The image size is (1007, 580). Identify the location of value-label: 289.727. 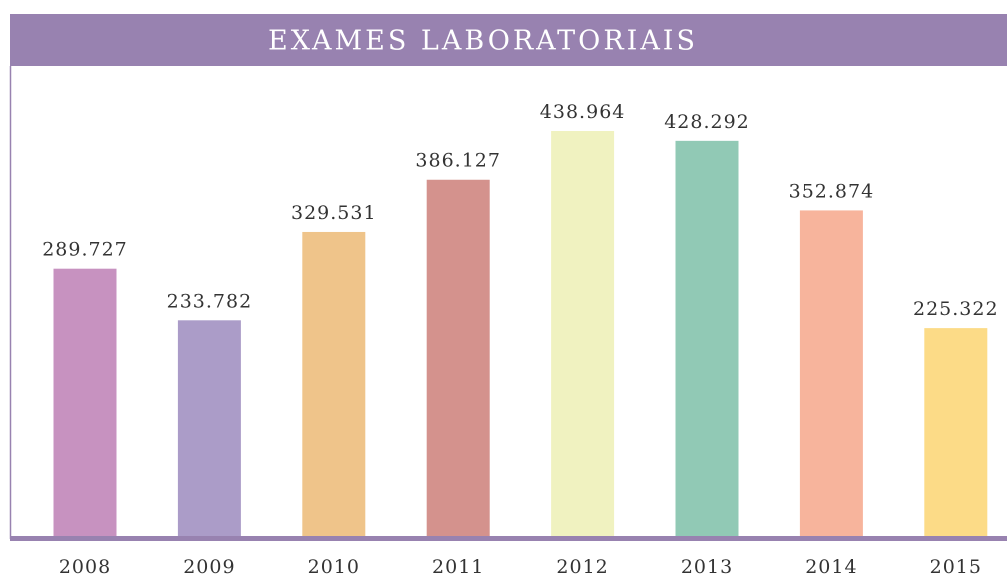
(85, 250).